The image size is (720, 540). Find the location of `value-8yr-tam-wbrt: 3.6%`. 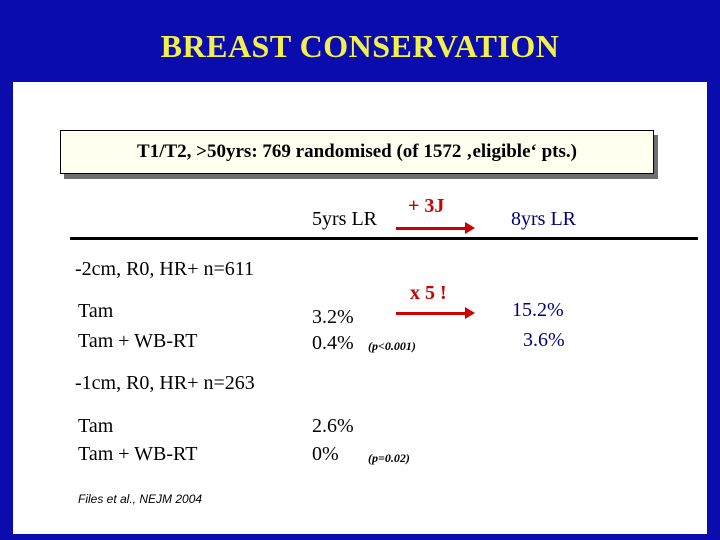

value-8yr-tam-wbrt: 3.6% is located at coordinates (544, 340).